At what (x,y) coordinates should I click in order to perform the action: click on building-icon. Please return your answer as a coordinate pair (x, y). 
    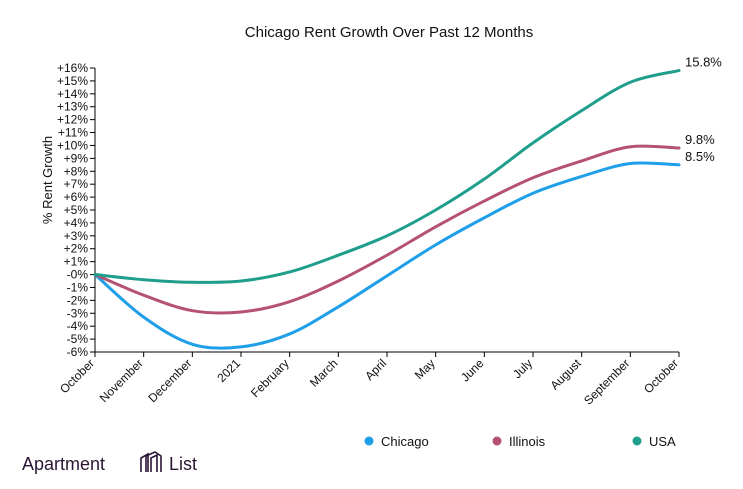
    Looking at the image, I should click on (151, 461).